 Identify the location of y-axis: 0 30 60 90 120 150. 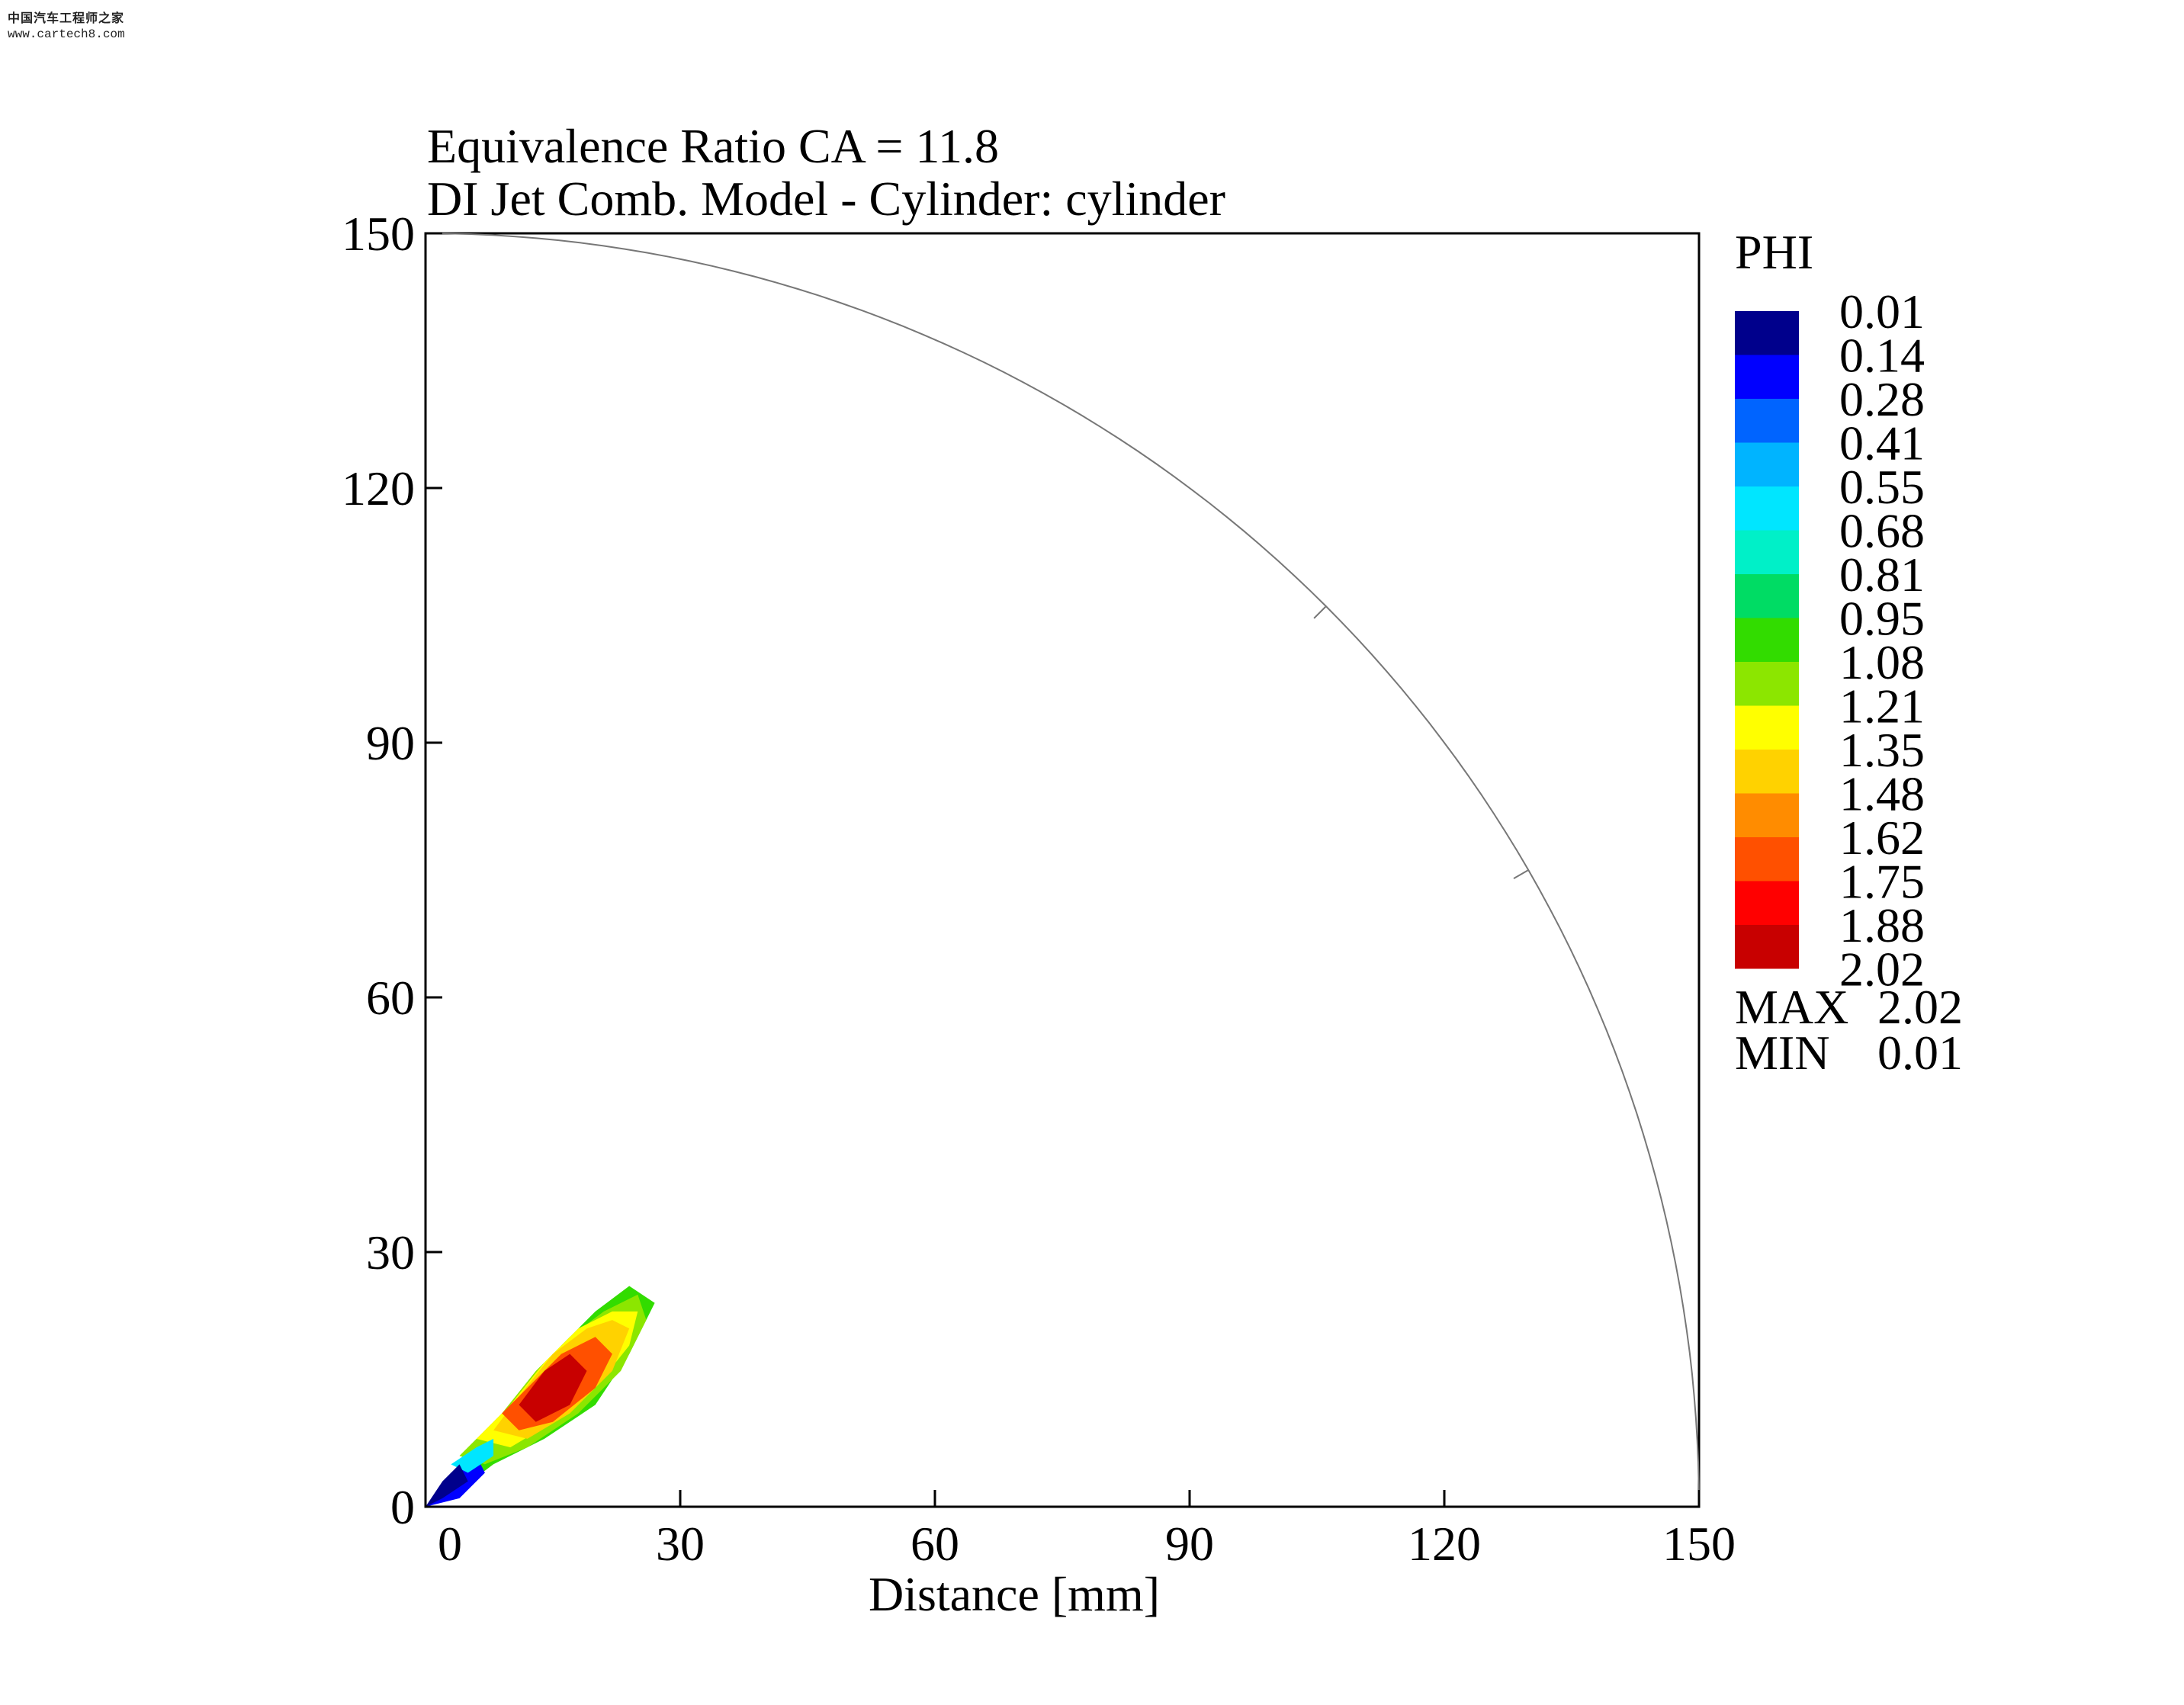
(392, 871).